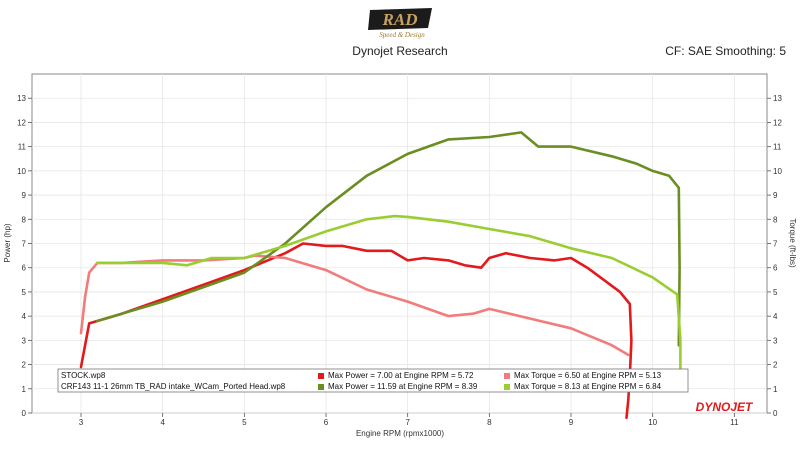 This screenshot has width=800, height=450. What do you see at coordinates (81, 422) in the screenshot?
I see `x-tick-label-3: 3` at bounding box center [81, 422].